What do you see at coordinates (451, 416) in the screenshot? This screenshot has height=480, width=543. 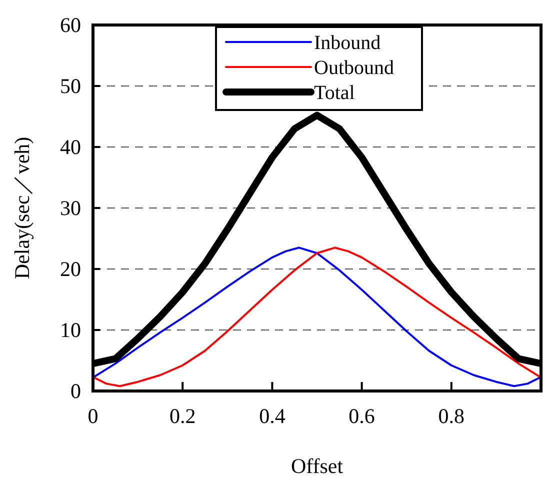 I see `x-tick-label: 0.8` at bounding box center [451, 416].